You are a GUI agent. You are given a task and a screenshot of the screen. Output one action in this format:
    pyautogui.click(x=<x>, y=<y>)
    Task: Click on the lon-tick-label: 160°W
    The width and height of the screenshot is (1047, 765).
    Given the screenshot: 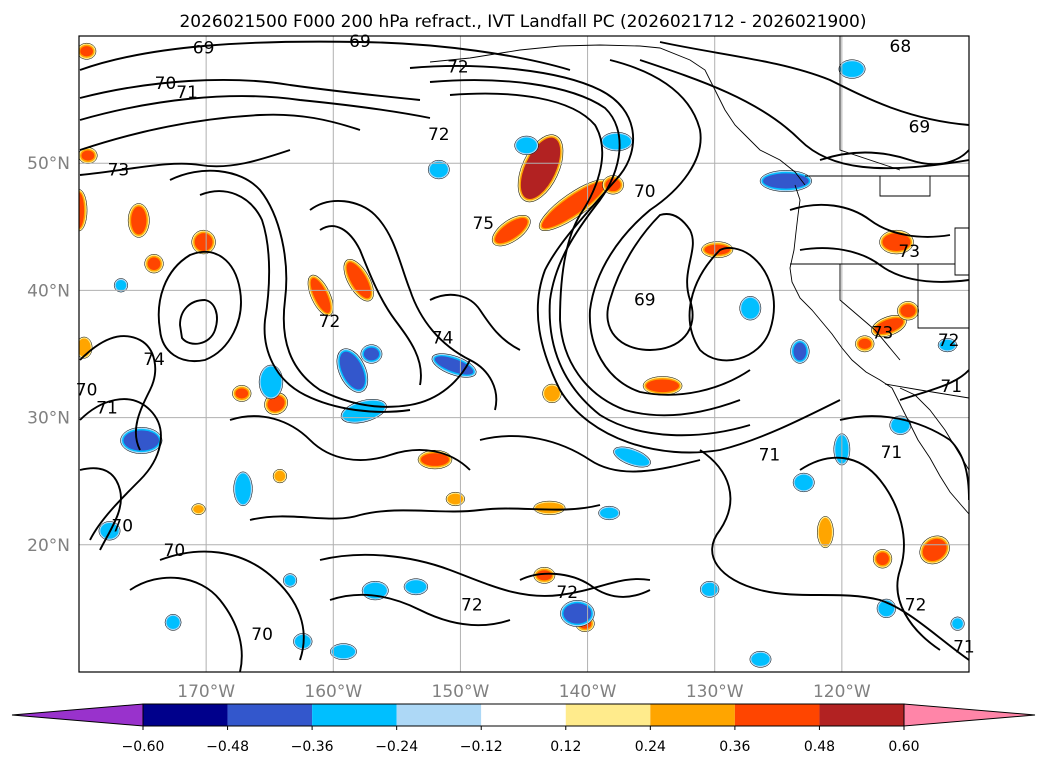 What is the action you would take?
    pyautogui.click(x=333, y=692)
    